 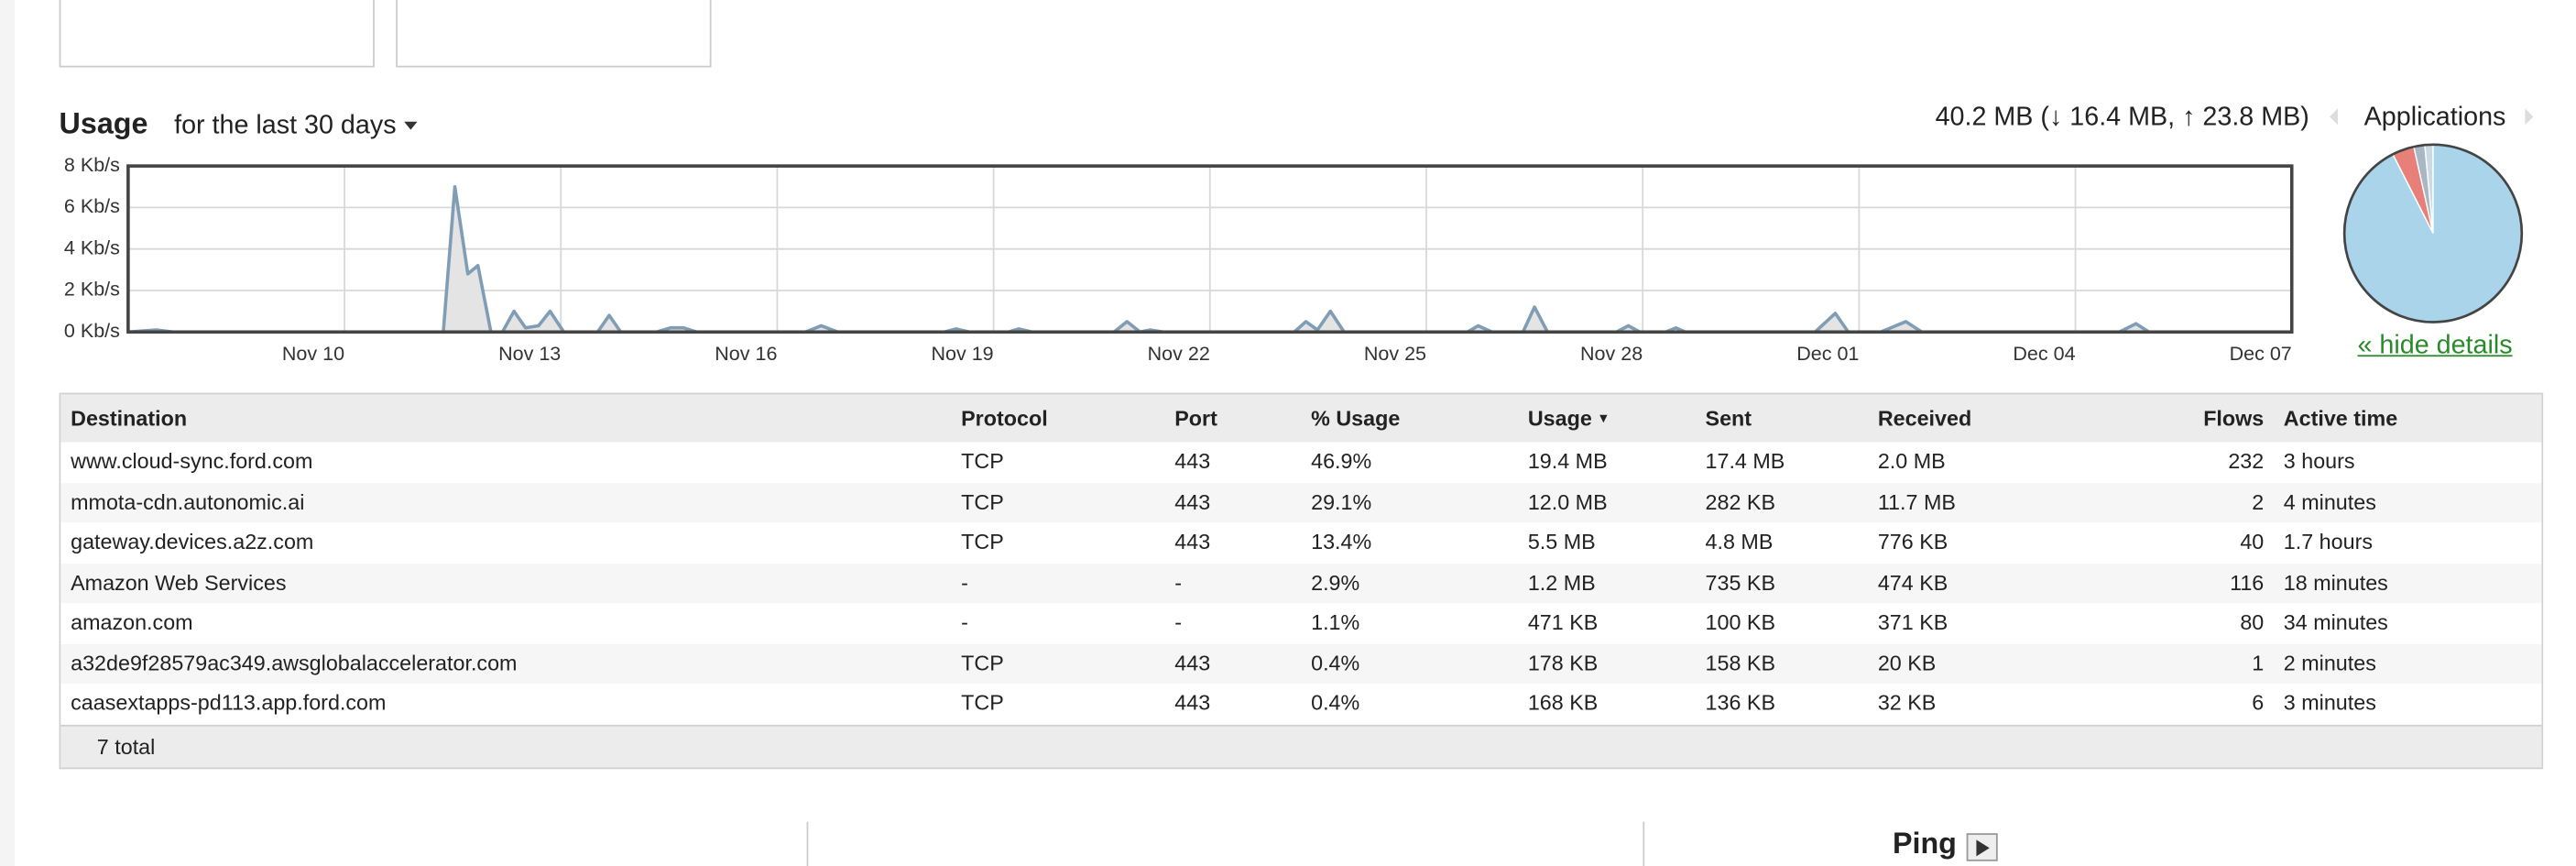 I want to click on table-cell: 46.9%, so click(x=1342, y=461).